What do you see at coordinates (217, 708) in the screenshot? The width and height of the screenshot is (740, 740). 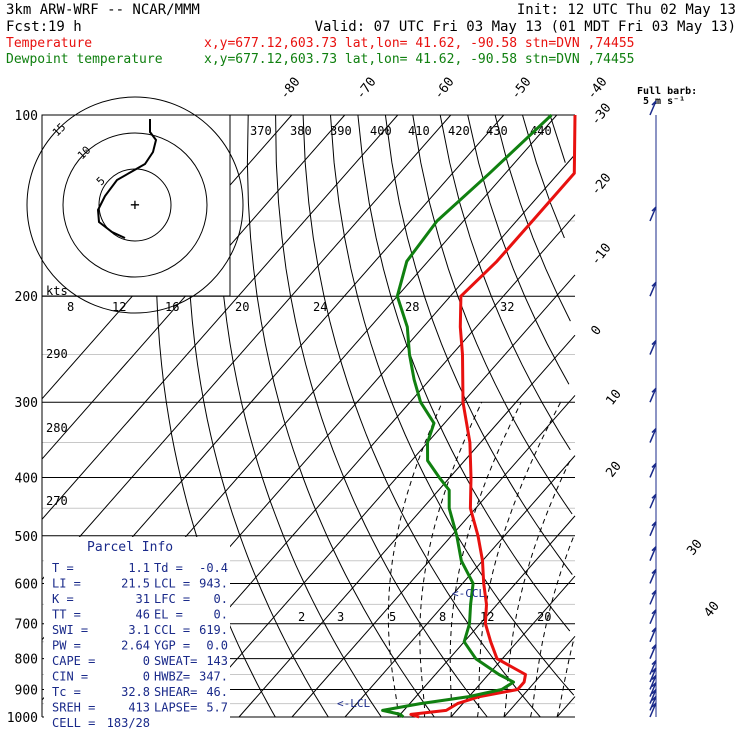 I see `parcel-row-cell: 5.7` at bounding box center [217, 708].